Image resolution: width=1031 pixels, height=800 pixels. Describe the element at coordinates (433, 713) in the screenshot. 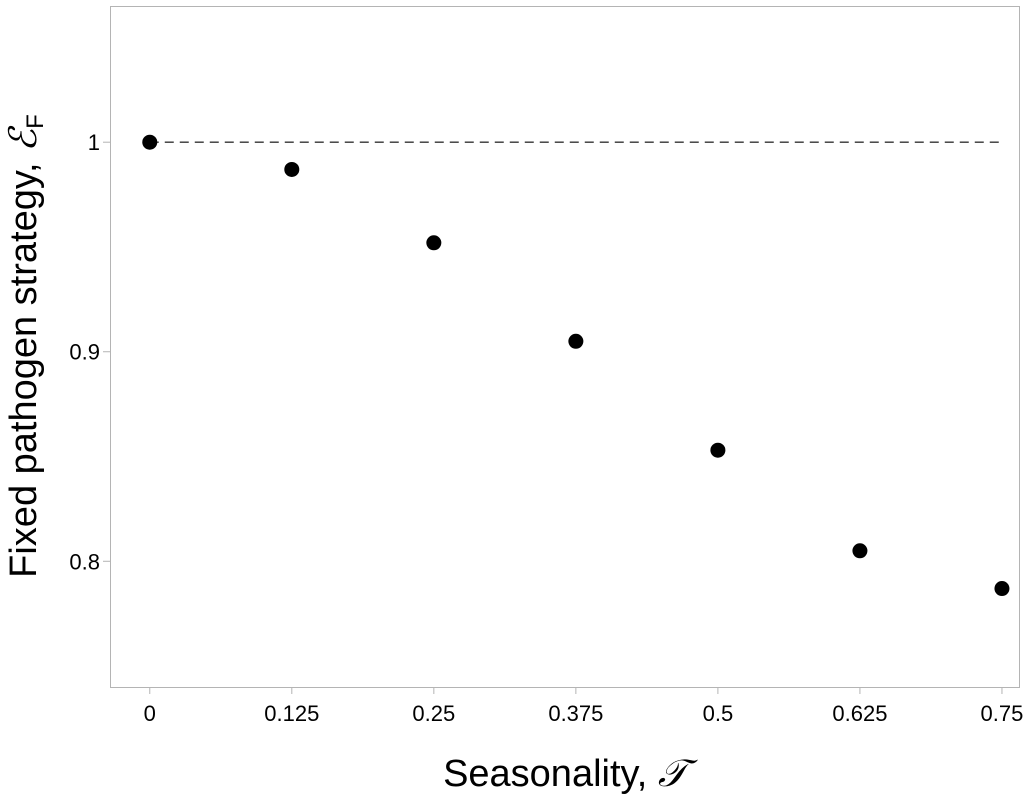

I see `x-tick-label: 0.25` at that location.